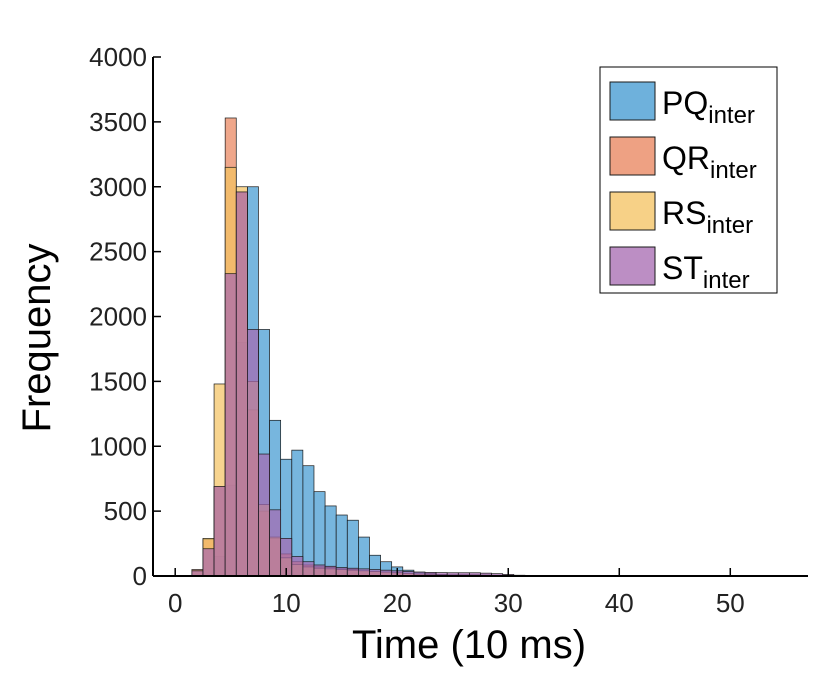 The width and height of the screenshot is (830, 680). I want to click on y-tick-label-3: 1500, so click(118, 381).